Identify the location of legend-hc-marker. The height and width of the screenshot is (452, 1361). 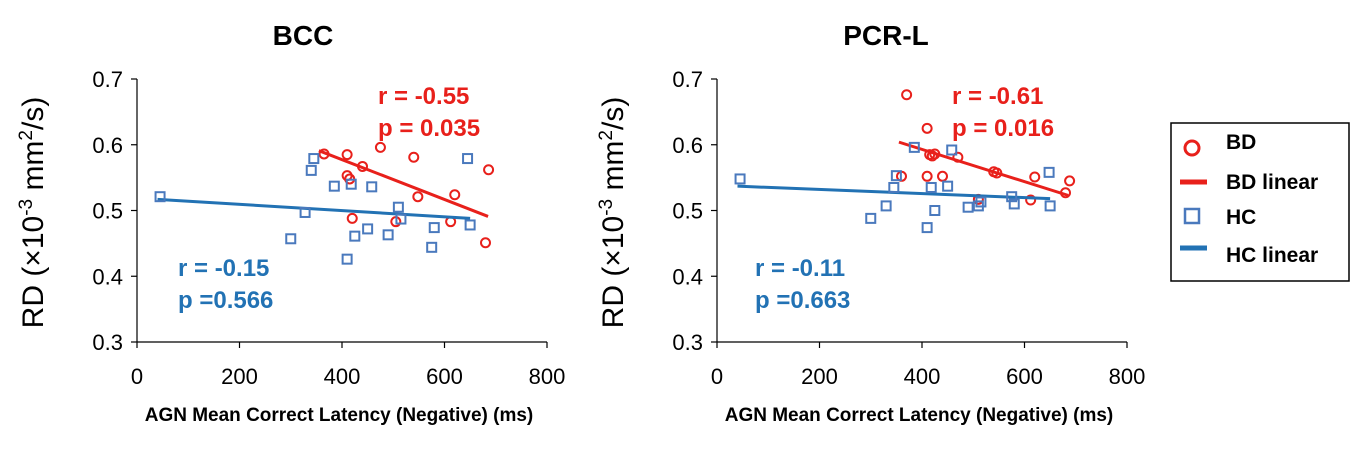
(1192, 216).